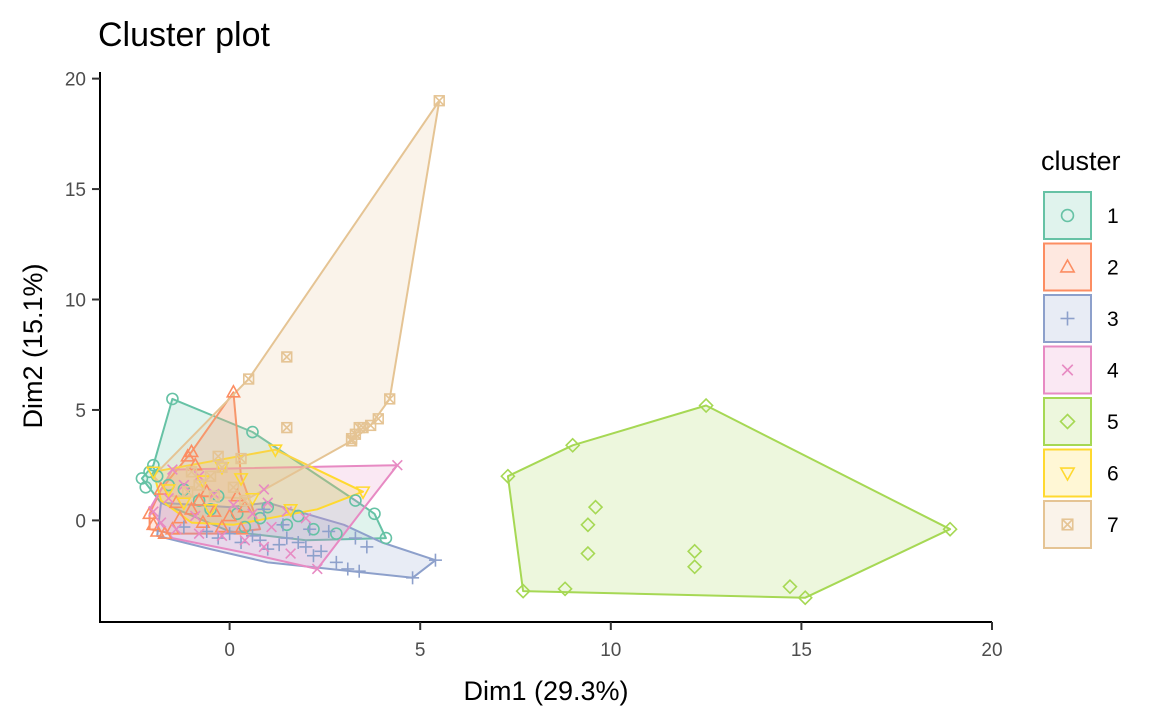 This screenshot has height=721, width=1167. I want to click on legend-title: cluster, so click(1081, 161).